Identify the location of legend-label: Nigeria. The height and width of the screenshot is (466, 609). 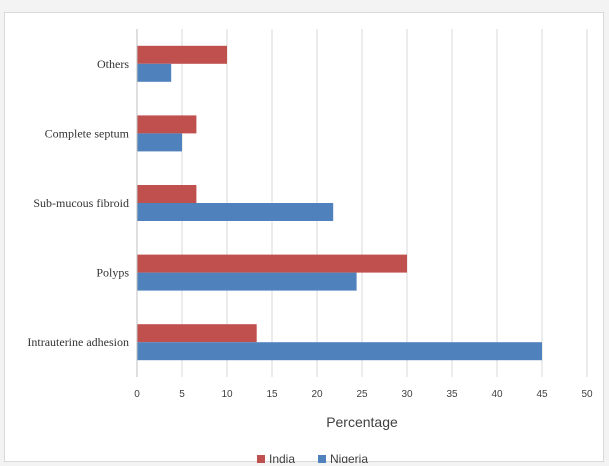
(349, 457).